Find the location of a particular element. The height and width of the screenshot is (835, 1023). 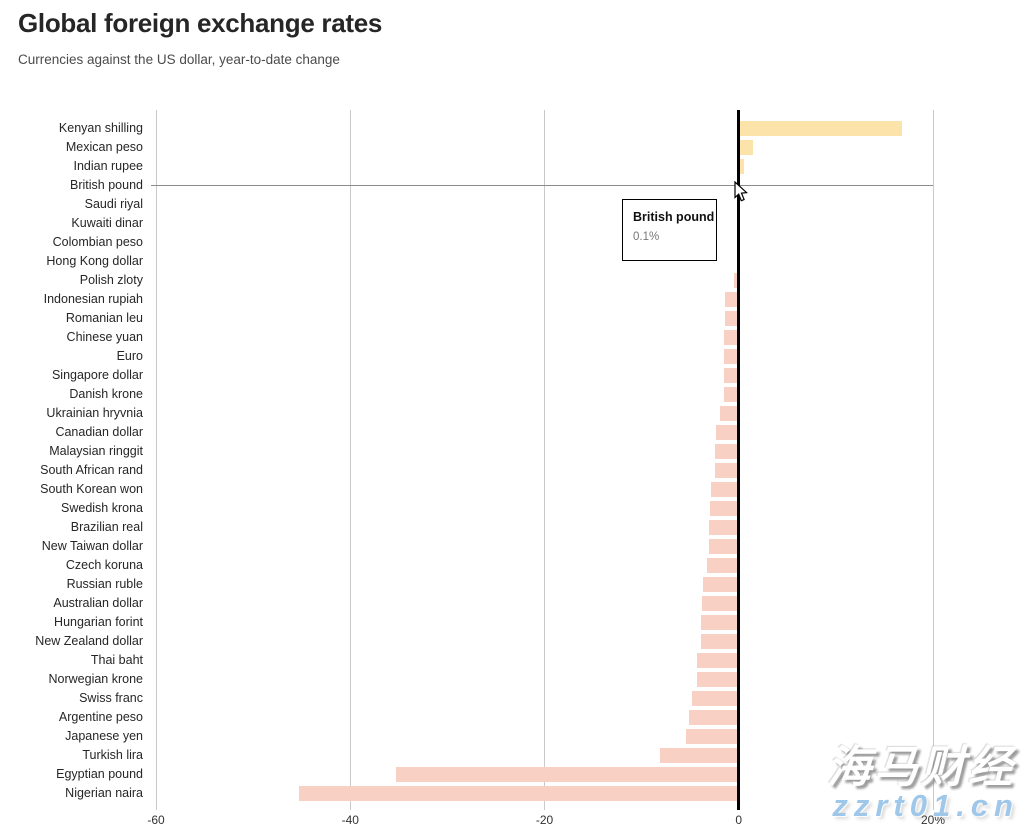

bar-russian-ruble is located at coordinates (720, 584).